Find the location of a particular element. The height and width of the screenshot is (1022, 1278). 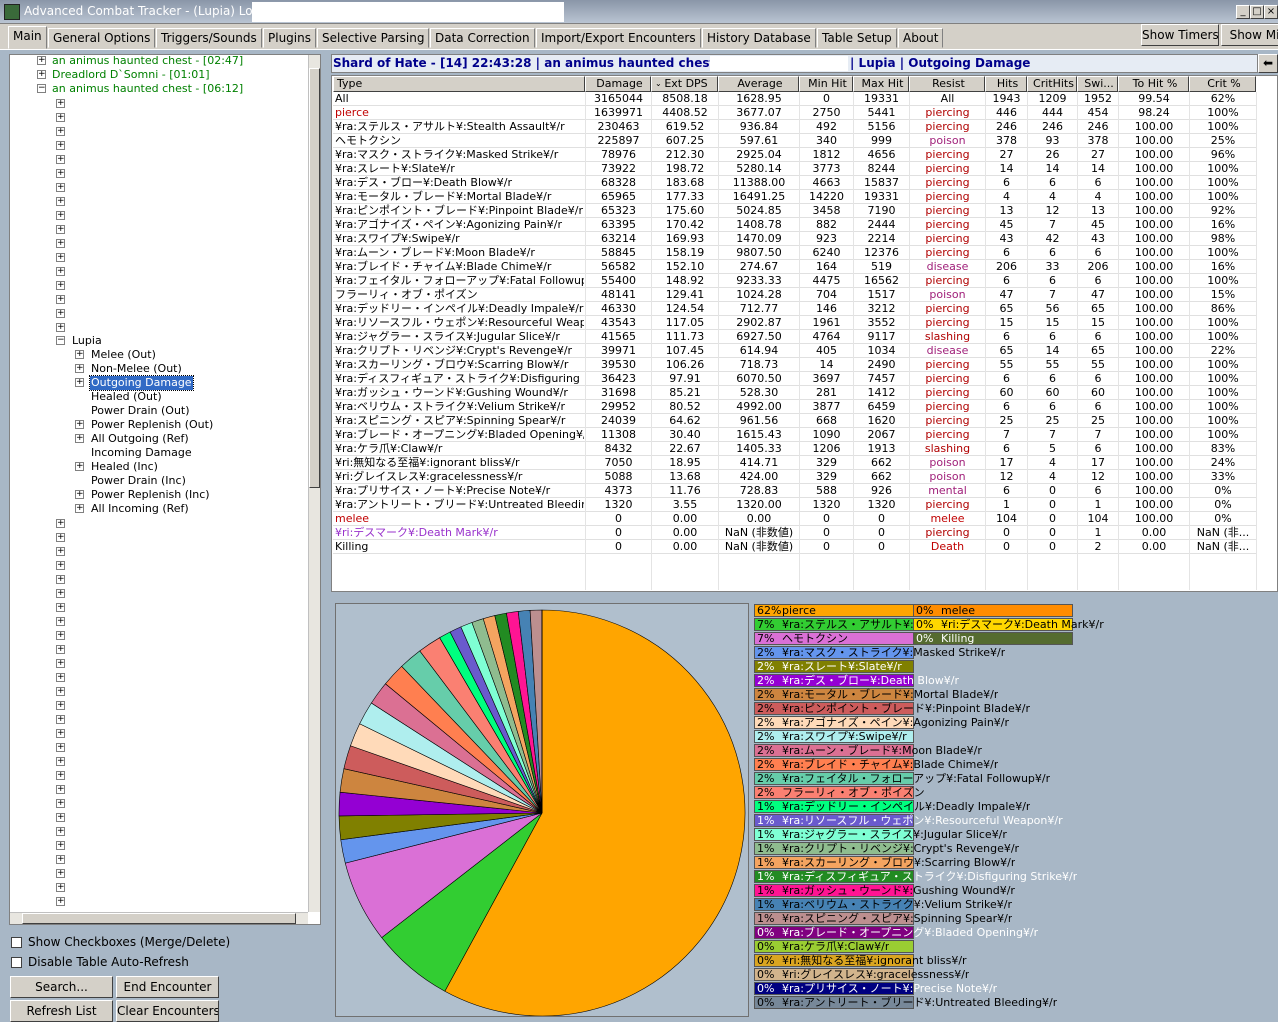

table-cell: disease is located at coordinates (947, 266).